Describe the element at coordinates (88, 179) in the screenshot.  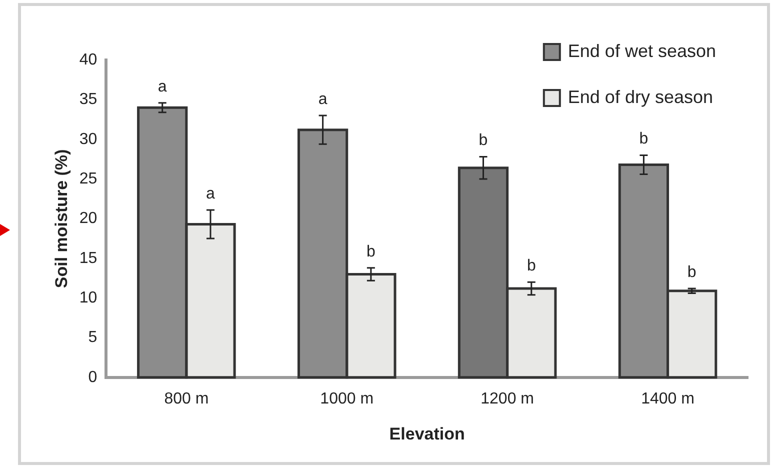
I see `y-tick-label: 25` at that location.